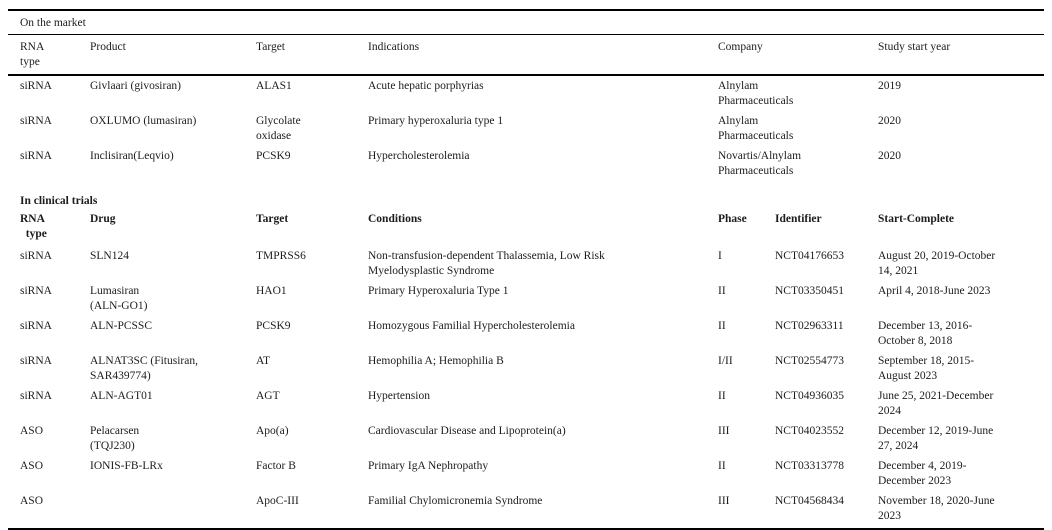 The width and height of the screenshot is (1052, 530). I want to click on table-cell: Lumasiran (ALN-GO1), so click(119, 298).